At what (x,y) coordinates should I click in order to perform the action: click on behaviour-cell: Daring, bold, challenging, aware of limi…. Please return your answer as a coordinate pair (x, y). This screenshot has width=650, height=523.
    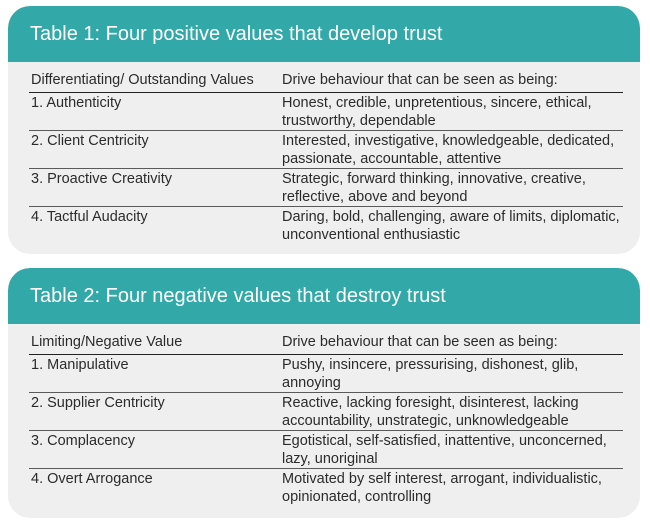
    Looking at the image, I should click on (451, 226).